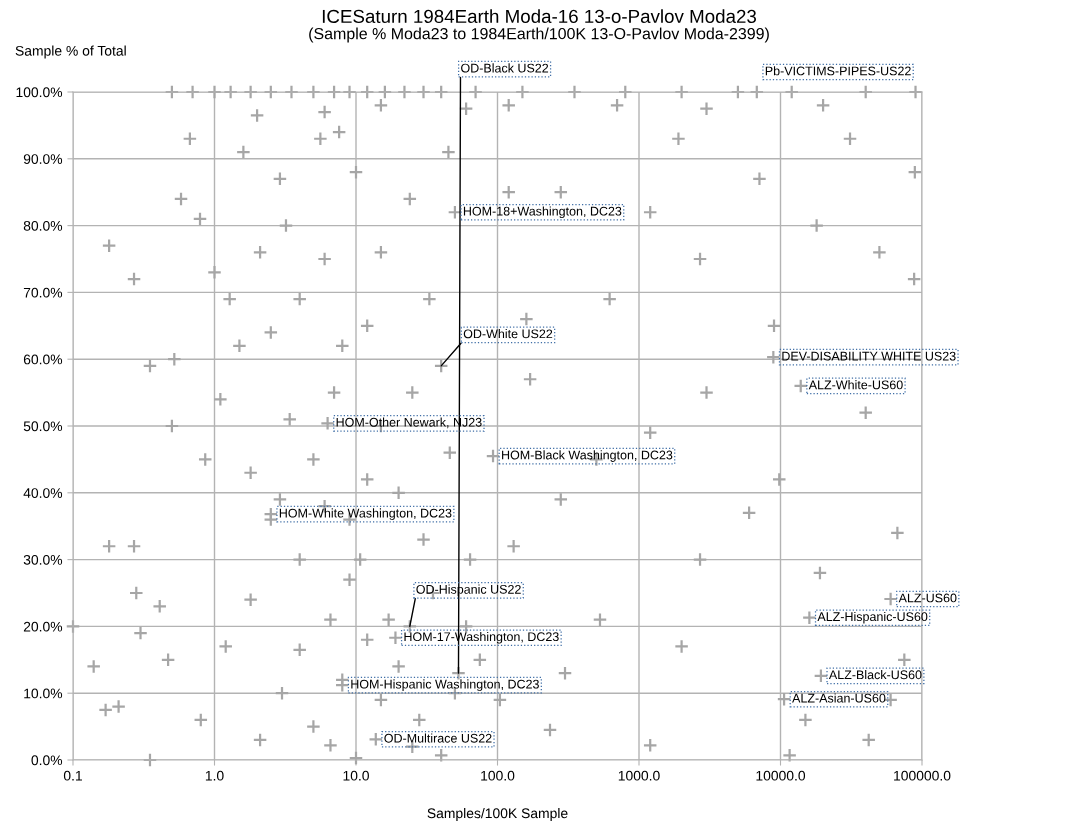  What do you see at coordinates (839, 698) in the screenshot?
I see `annotation: ALZ-Asian-US60` at bounding box center [839, 698].